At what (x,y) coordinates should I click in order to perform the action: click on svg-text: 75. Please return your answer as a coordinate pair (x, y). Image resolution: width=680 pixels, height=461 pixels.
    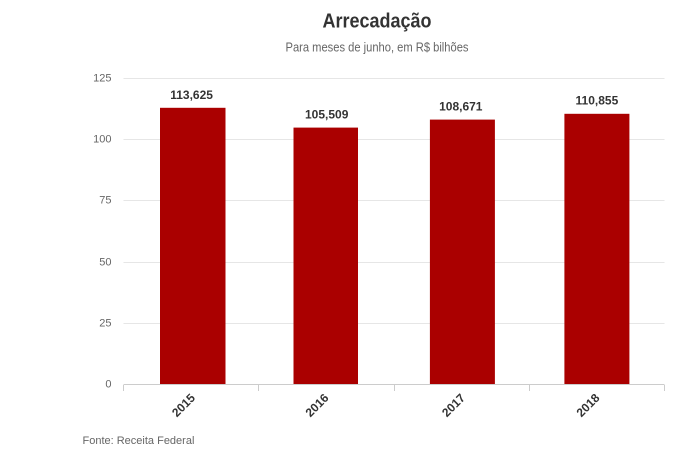
    Looking at the image, I should click on (105, 201).